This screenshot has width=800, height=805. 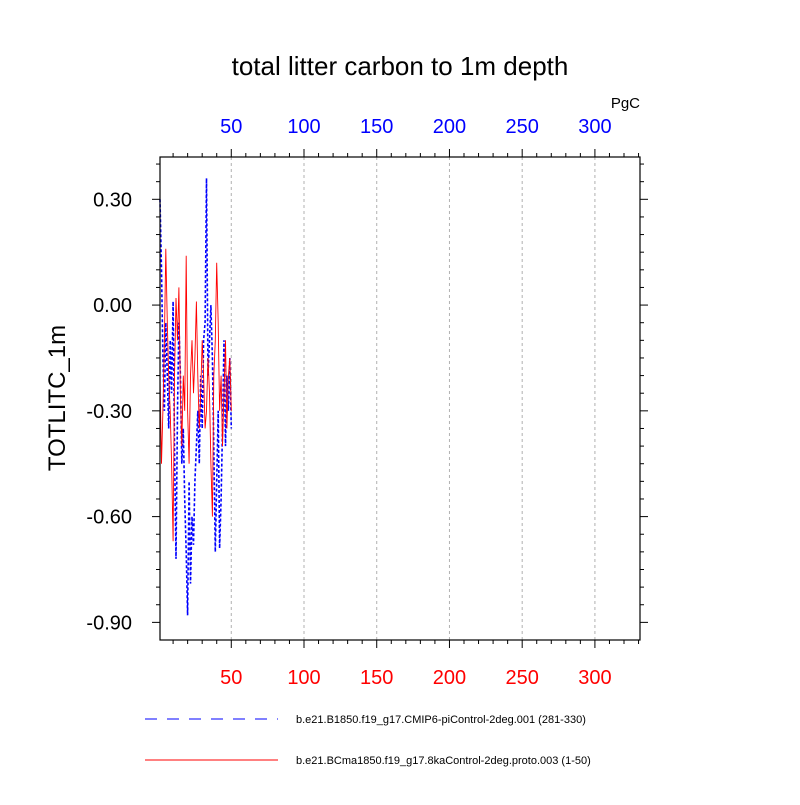 What do you see at coordinates (449, 678) in the screenshot?
I see `x-tick-label: 200` at bounding box center [449, 678].